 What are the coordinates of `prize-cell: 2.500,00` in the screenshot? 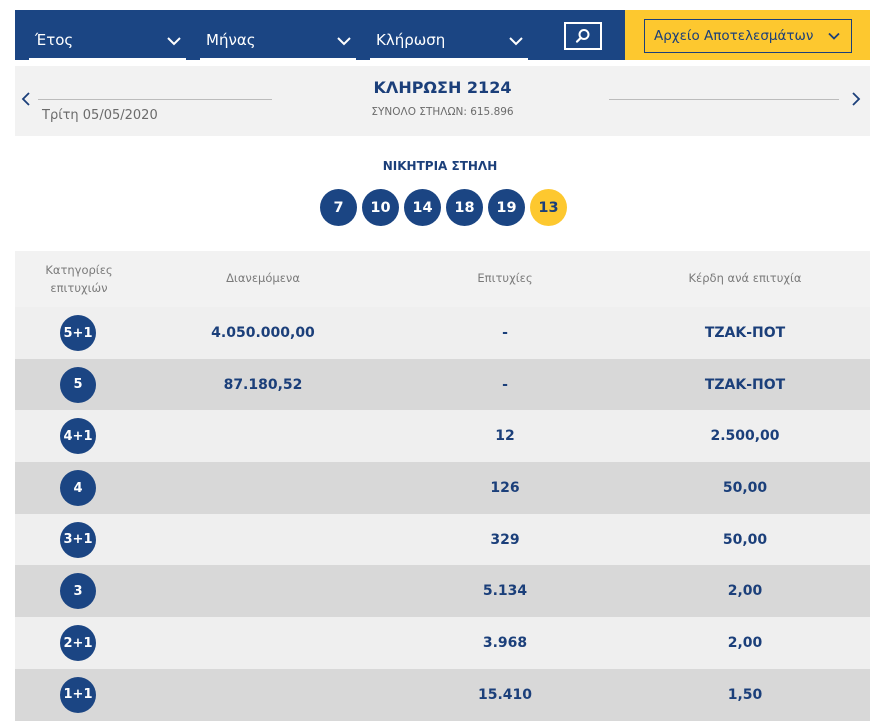 It's located at (745, 436).